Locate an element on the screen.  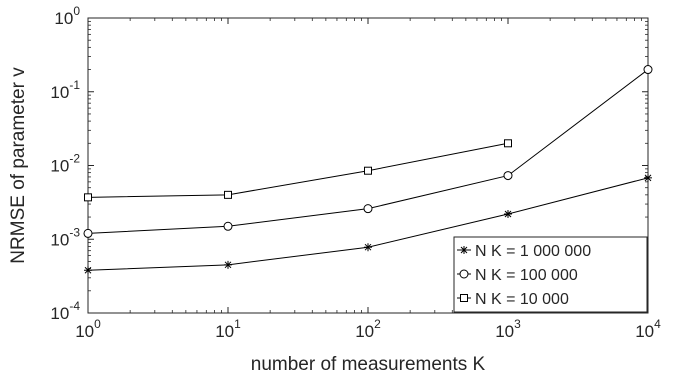
legend-item: N K = 1 000 000 is located at coordinates (524, 251).